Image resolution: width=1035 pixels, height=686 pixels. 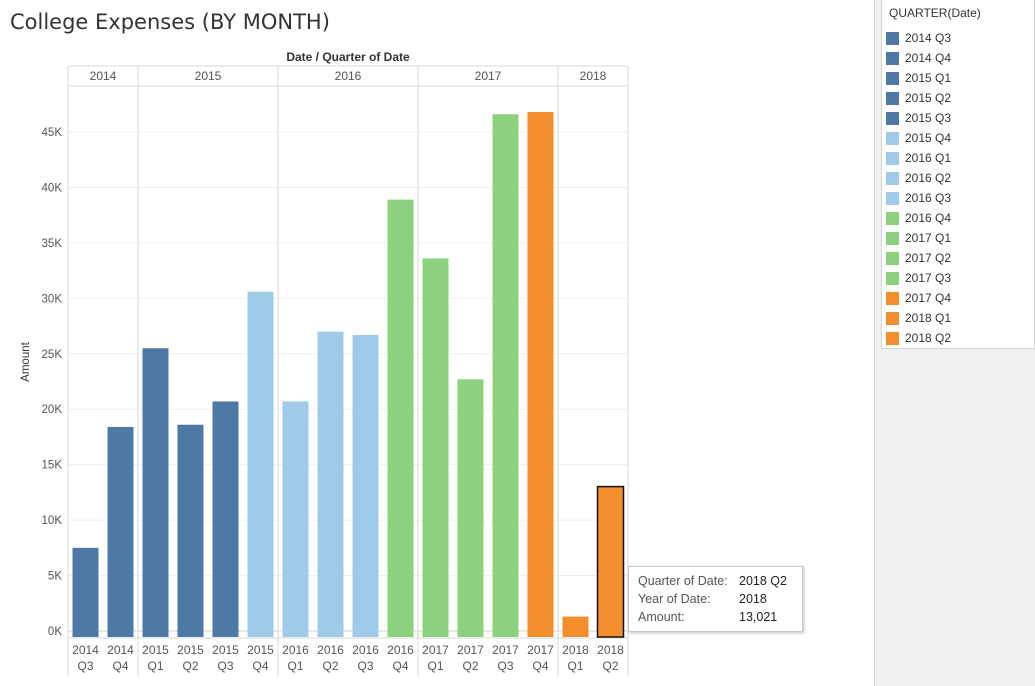 I want to click on tooltip-label: Year of Date:, so click(x=674, y=599).